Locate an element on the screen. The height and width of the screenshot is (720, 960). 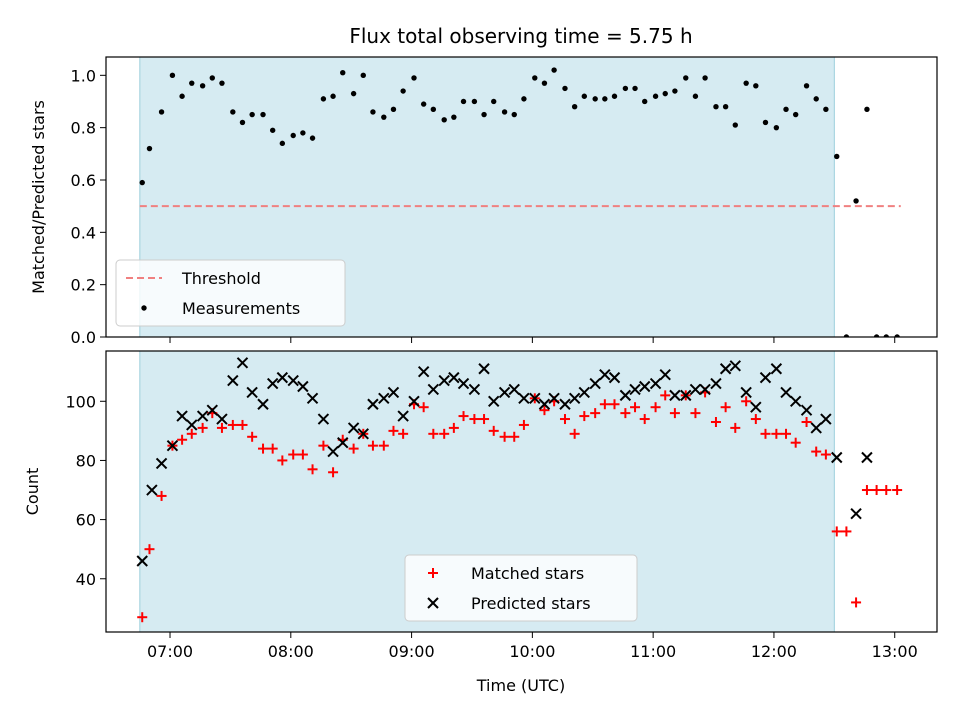
y-tick-label: 80 is located at coordinates (86, 460).